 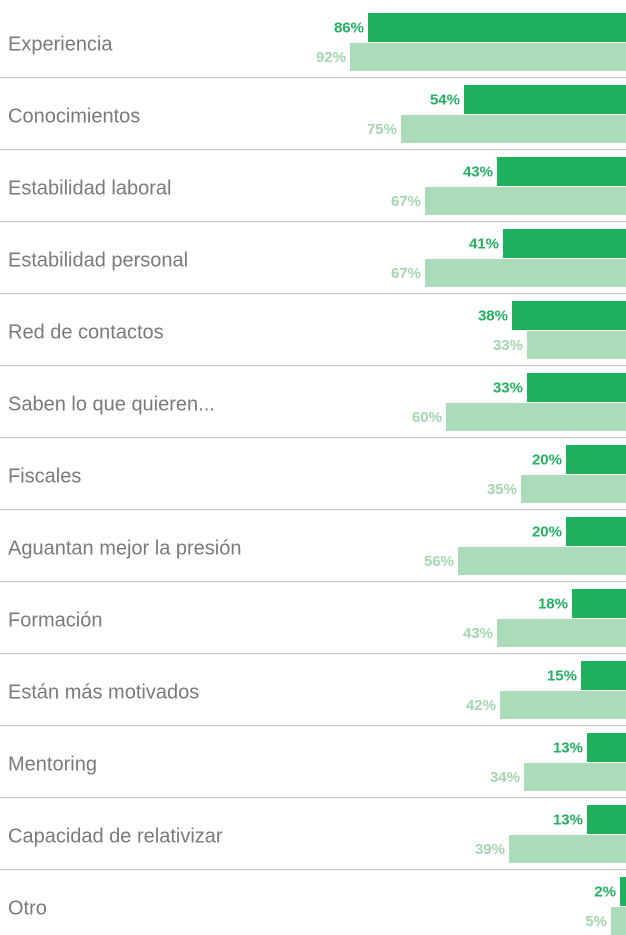 What do you see at coordinates (98, 260) in the screenshot?
I see `category-label: Estabilidad personal` at bounding box center [98, 260].